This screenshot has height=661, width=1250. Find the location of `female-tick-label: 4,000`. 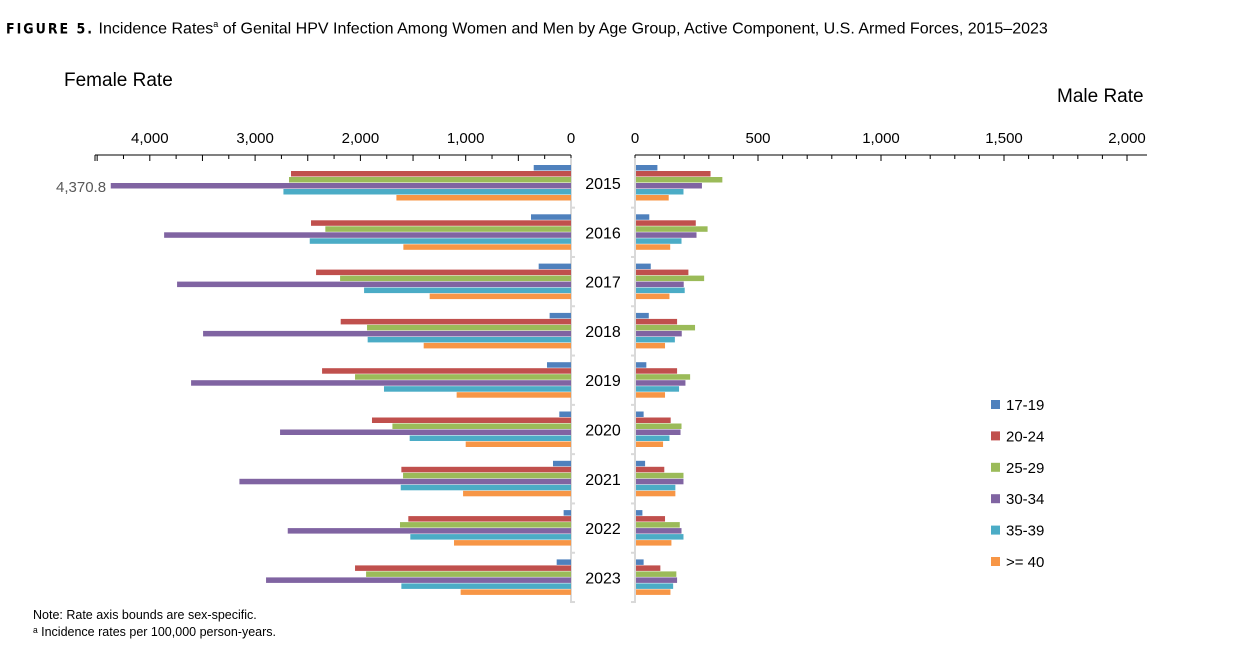

female-tick-label: 4,000 is located at coordinates (150, 138).